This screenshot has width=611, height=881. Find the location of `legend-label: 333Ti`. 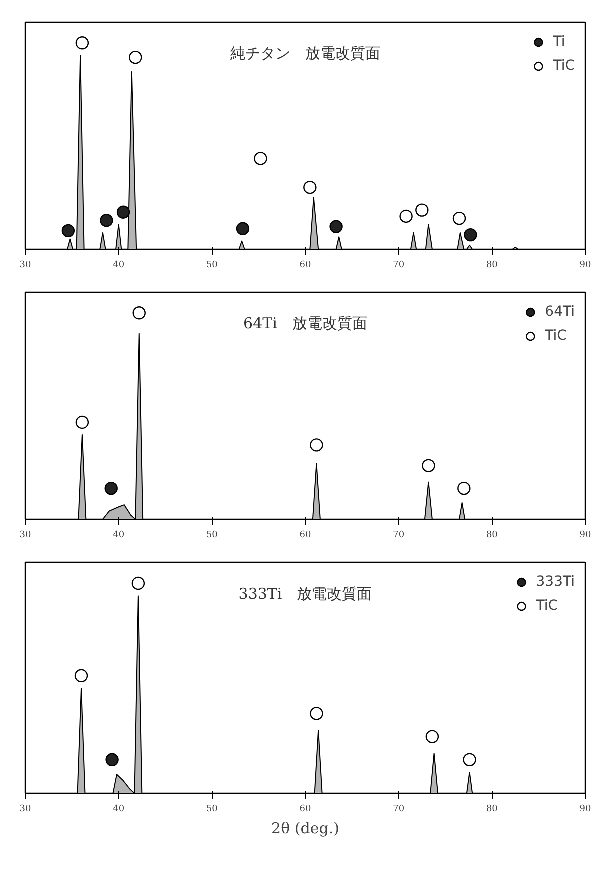

legend-label: 333Ti is located at coordinates (555, 582).